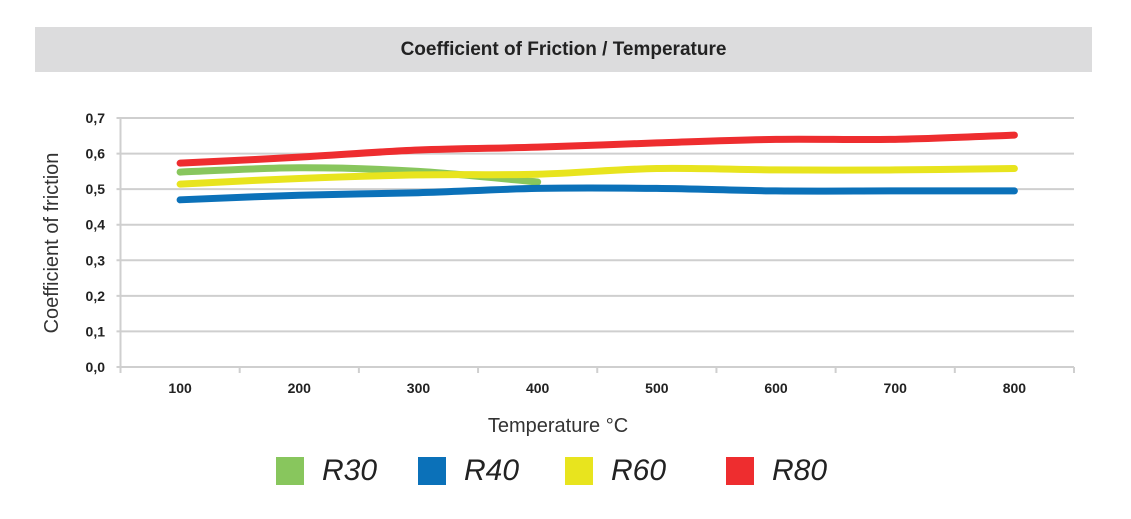  I want to click on x-tick-label: 800, so click(1015, 388).